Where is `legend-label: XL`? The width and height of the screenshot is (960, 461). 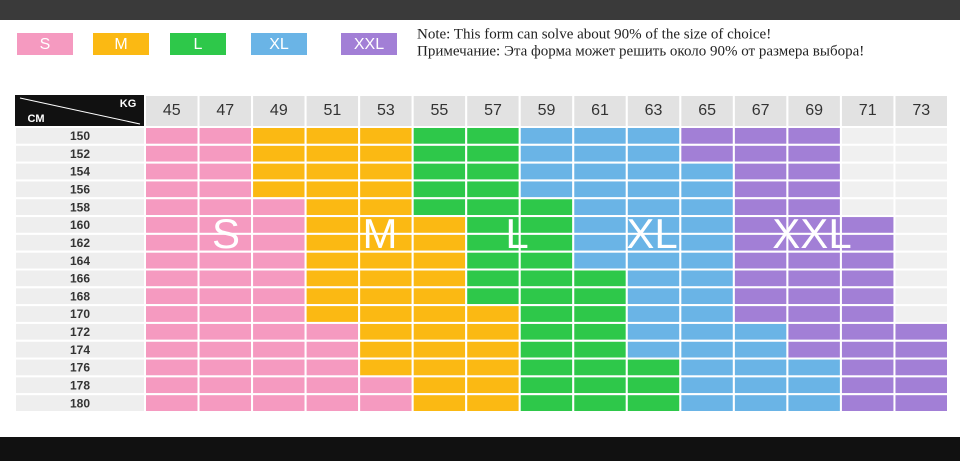 legend-label: XL is located at coordinates (279, 44).